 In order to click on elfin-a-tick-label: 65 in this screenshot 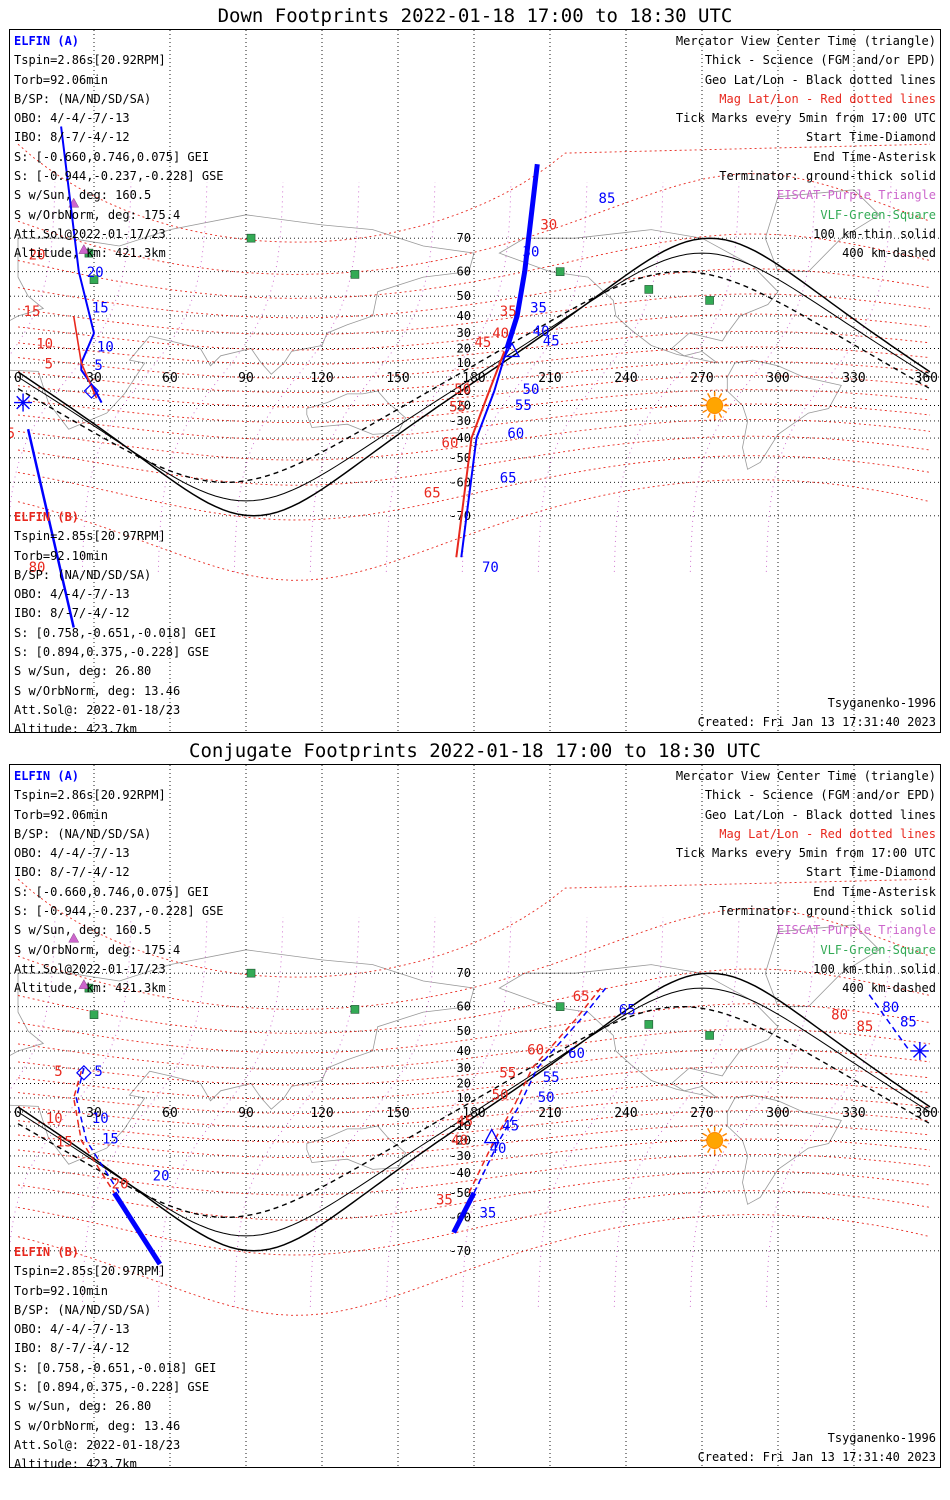, I will do `click(627, 1011)`.